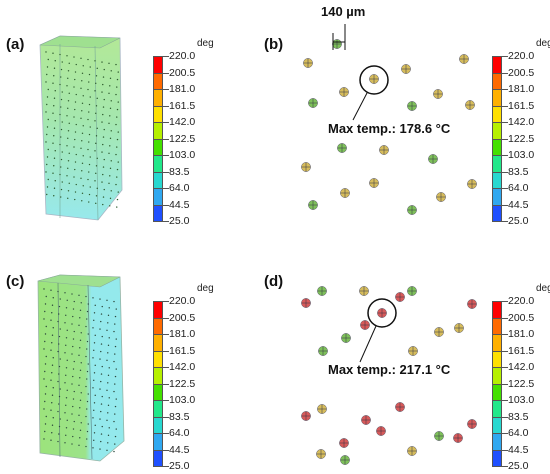 Image resolution: width=550 pixels, height=474 pixels. What do you see at coordinates (182, 301) in the screenshot?
I see `colorbar-tick-label: 220.0` at bounding box center [182, 301].